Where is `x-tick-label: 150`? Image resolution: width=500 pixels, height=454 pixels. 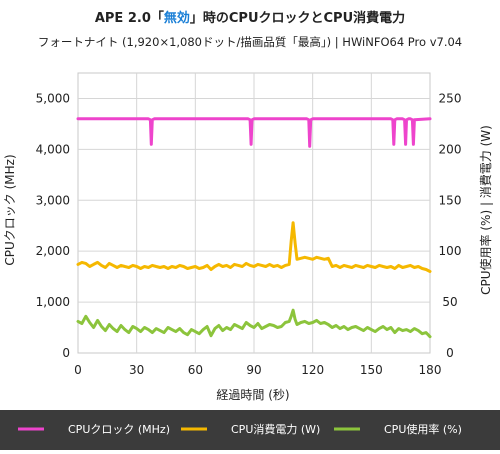 x-tick-label: 150 is located at coordinates (371, 370).